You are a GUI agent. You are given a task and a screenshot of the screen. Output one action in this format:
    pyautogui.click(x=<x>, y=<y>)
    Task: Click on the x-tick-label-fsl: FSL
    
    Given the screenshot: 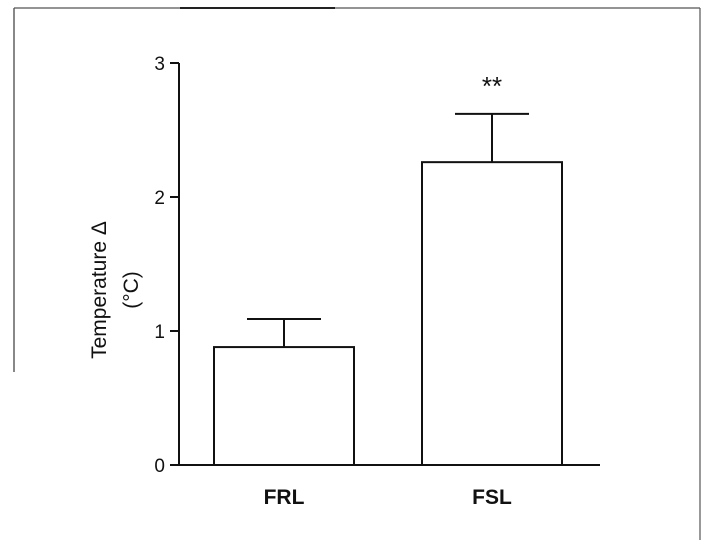 What is the action you would take?
    pyautogui.click(x=492, y=497)
    